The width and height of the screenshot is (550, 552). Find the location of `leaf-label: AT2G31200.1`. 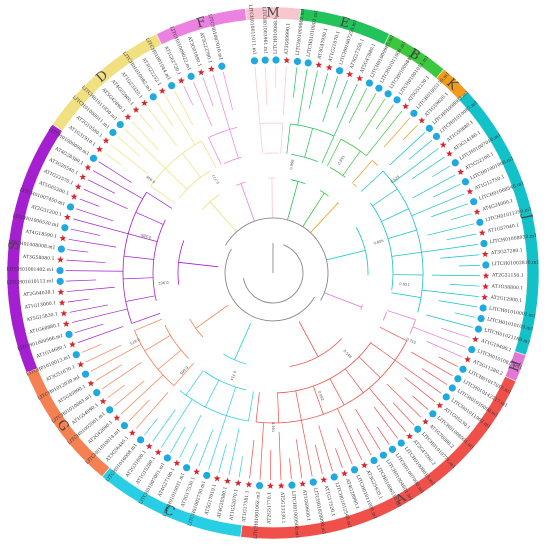

leaf-label: AT2G31200.1 is located at coordinates (45, 211).